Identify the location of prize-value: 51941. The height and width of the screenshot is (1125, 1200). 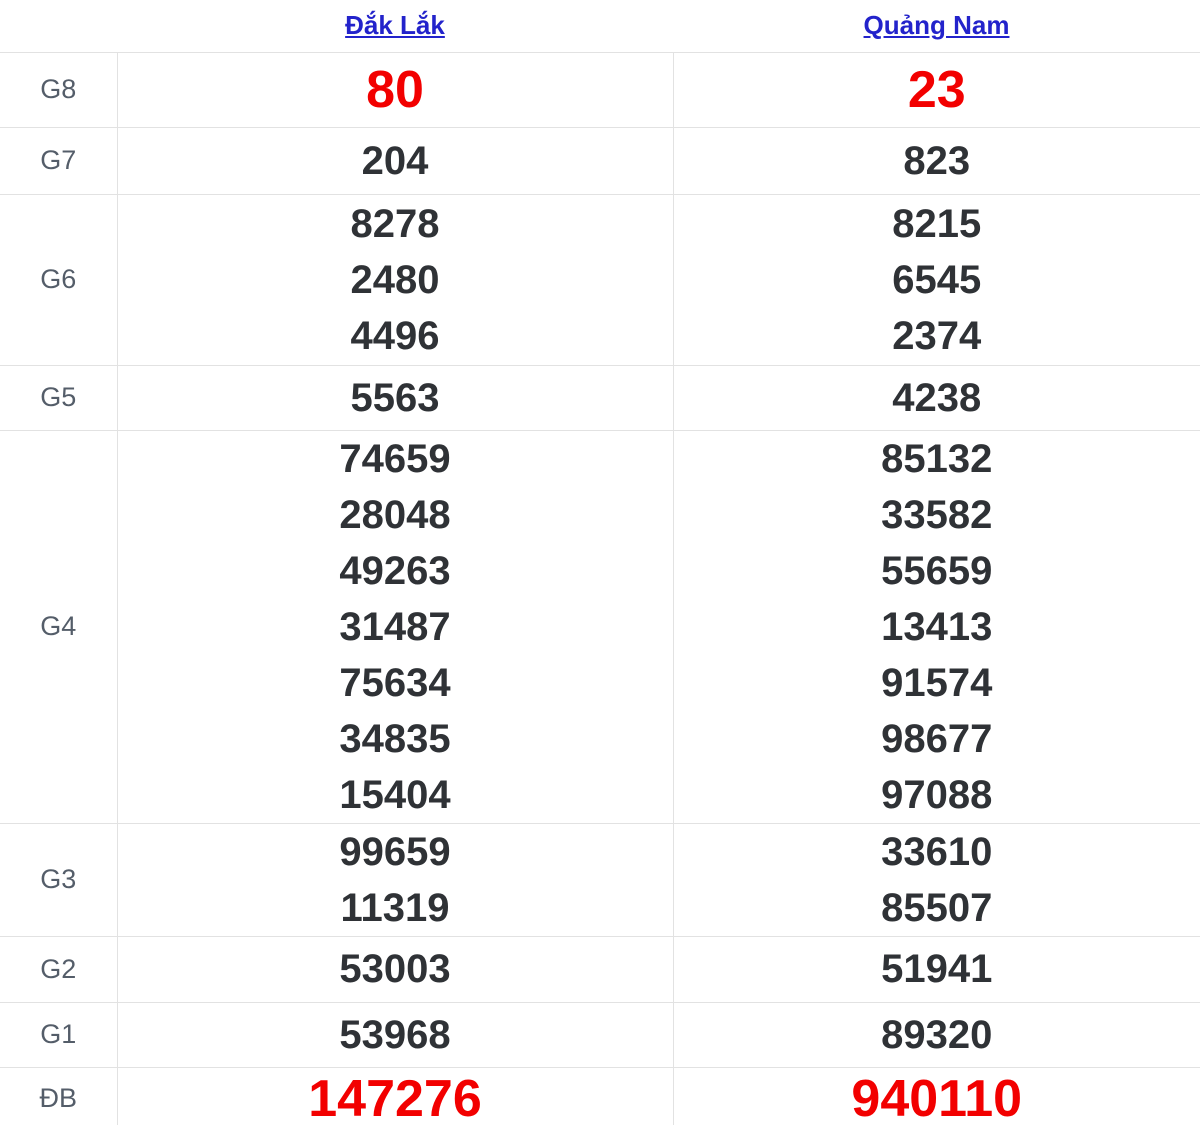
(937, 969).